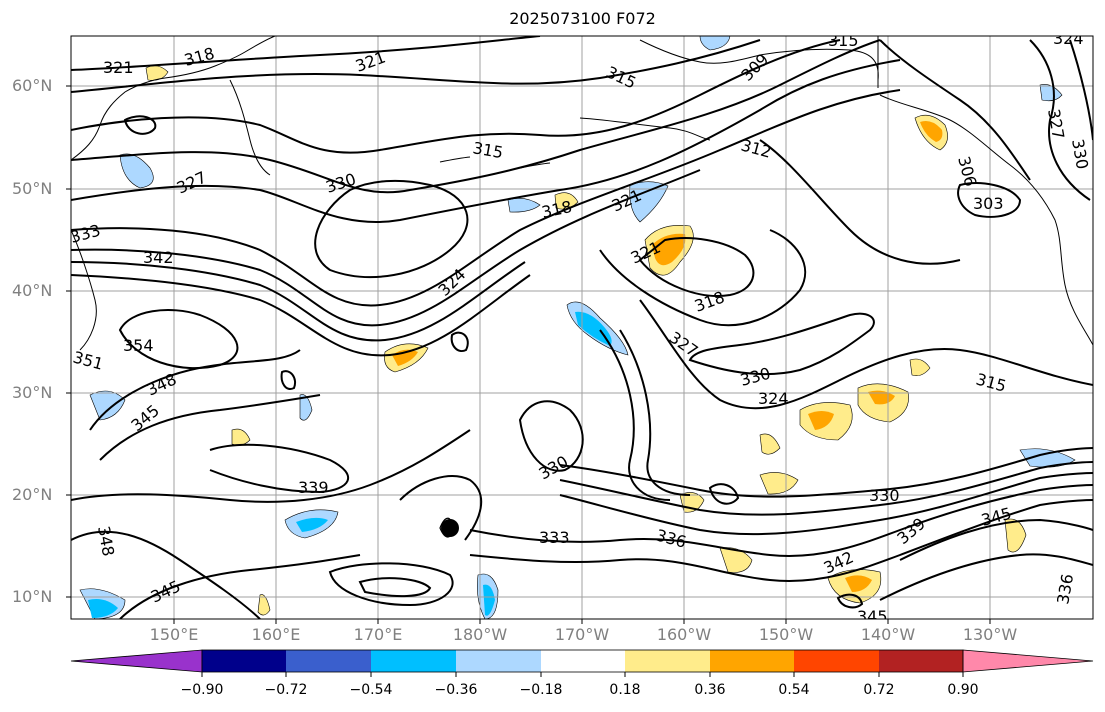  What do you see at coordinates (32, 188) in the screenshot?
I see `lat-label: 50°N` at bounding box center [32, 188].